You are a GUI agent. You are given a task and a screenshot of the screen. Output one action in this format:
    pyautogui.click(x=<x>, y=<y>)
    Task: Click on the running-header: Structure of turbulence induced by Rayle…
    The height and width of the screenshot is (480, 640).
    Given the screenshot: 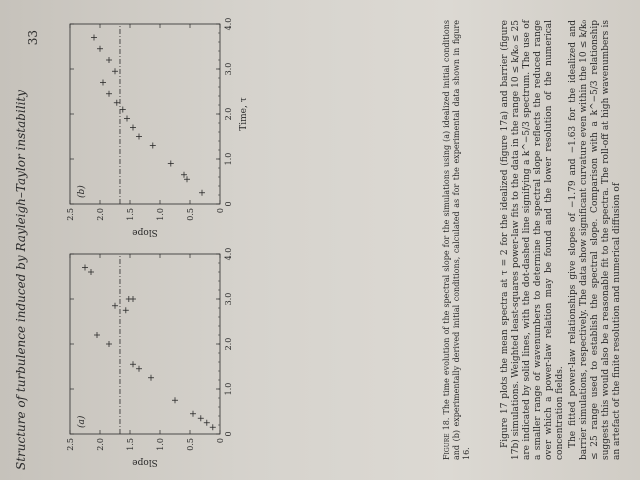 What is the action you would take?
    pyautogui.click(x=27, y=240)
    